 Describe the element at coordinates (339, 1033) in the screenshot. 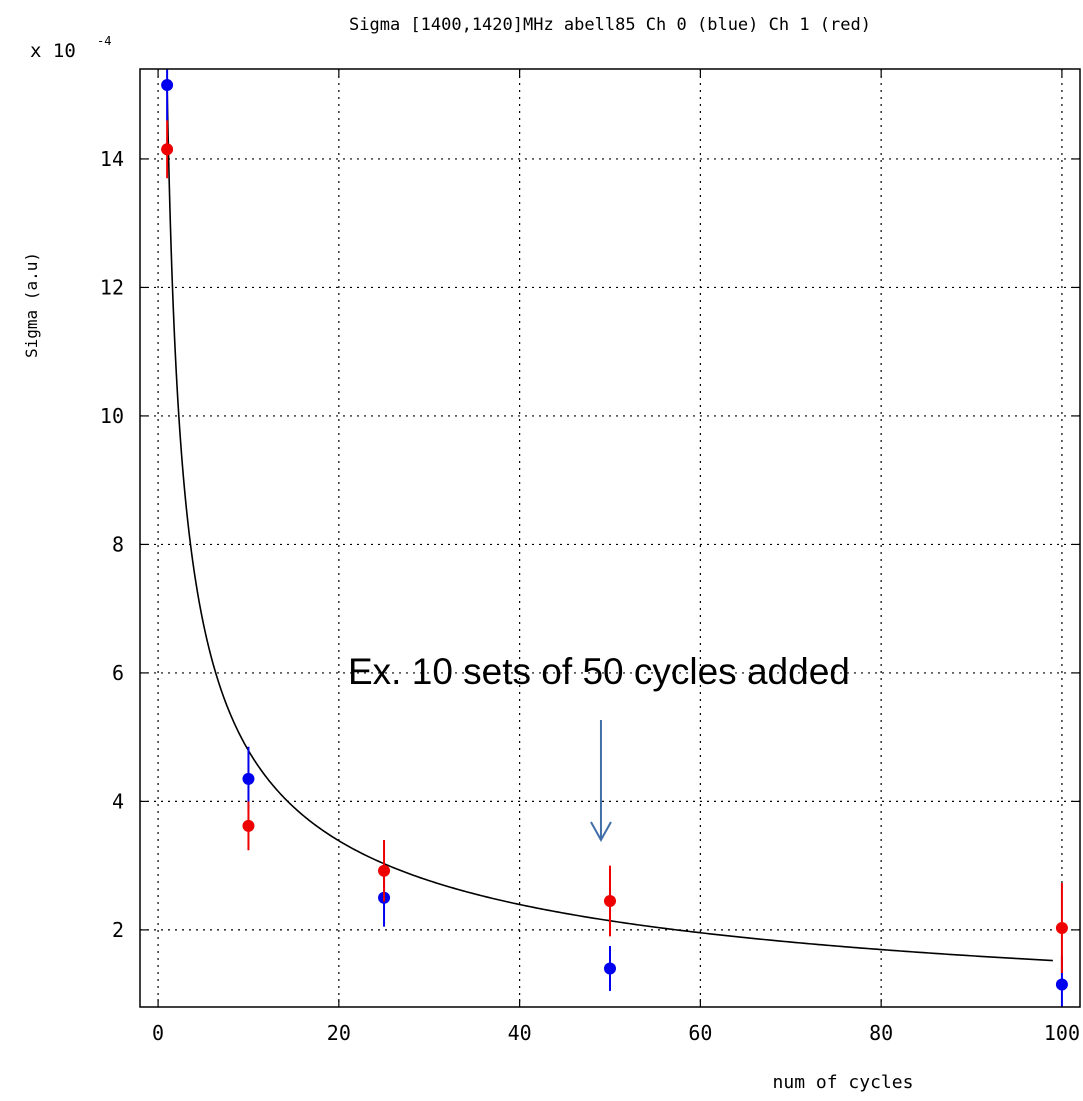

I see `x-tick-label: 20` at that location.